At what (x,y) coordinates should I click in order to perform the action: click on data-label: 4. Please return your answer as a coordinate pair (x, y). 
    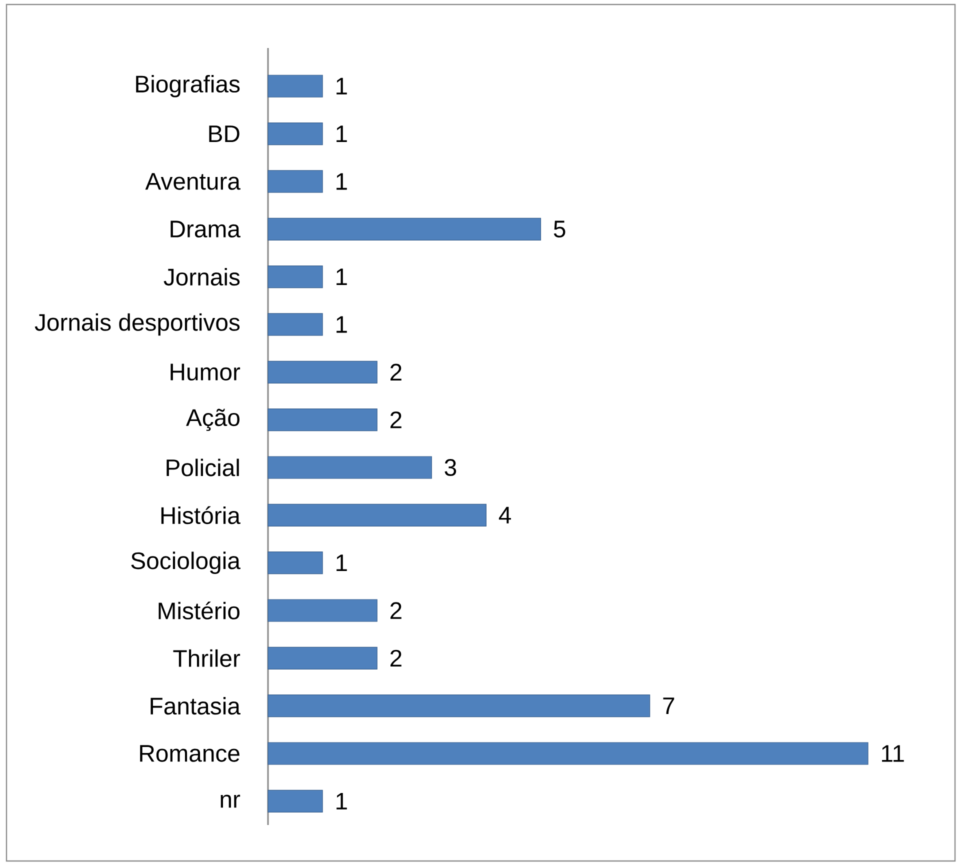
    Looking at the image, I should click on (504, 515).